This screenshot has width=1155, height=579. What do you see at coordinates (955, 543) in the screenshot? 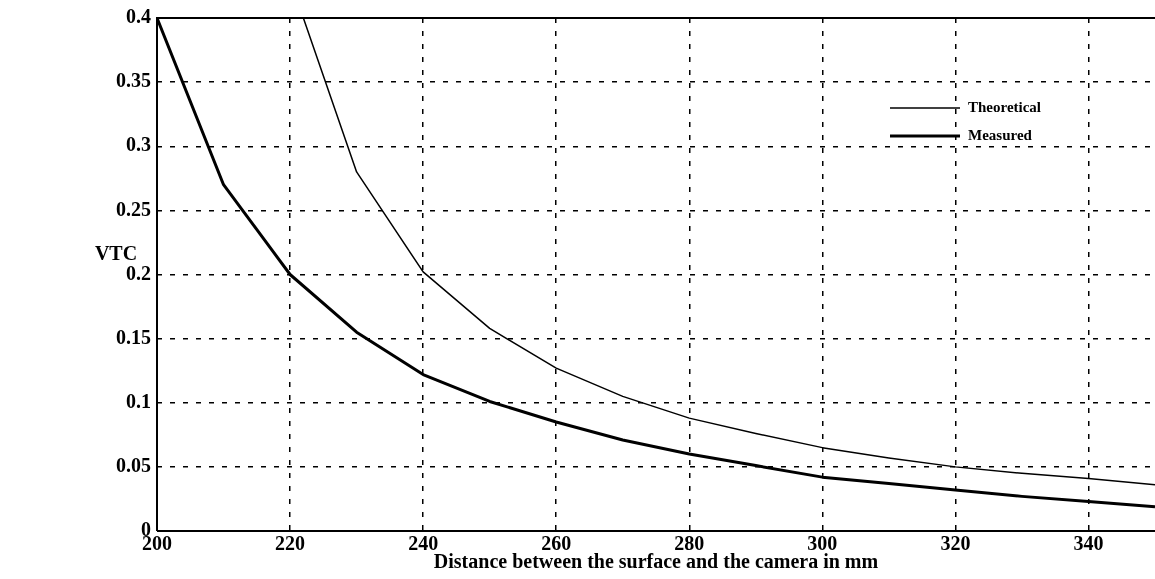
I see `x-tick-label: 320` at bounding box center [955, 543].